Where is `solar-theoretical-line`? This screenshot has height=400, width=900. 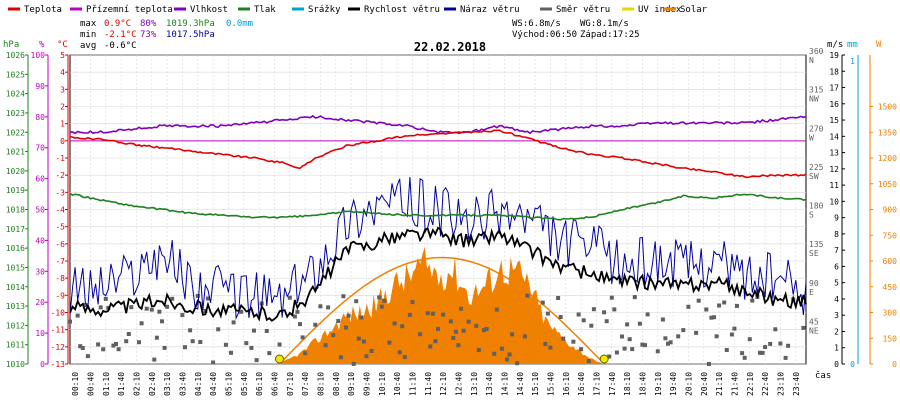
solar-theoretical-line is located at coordinates (441, 310).